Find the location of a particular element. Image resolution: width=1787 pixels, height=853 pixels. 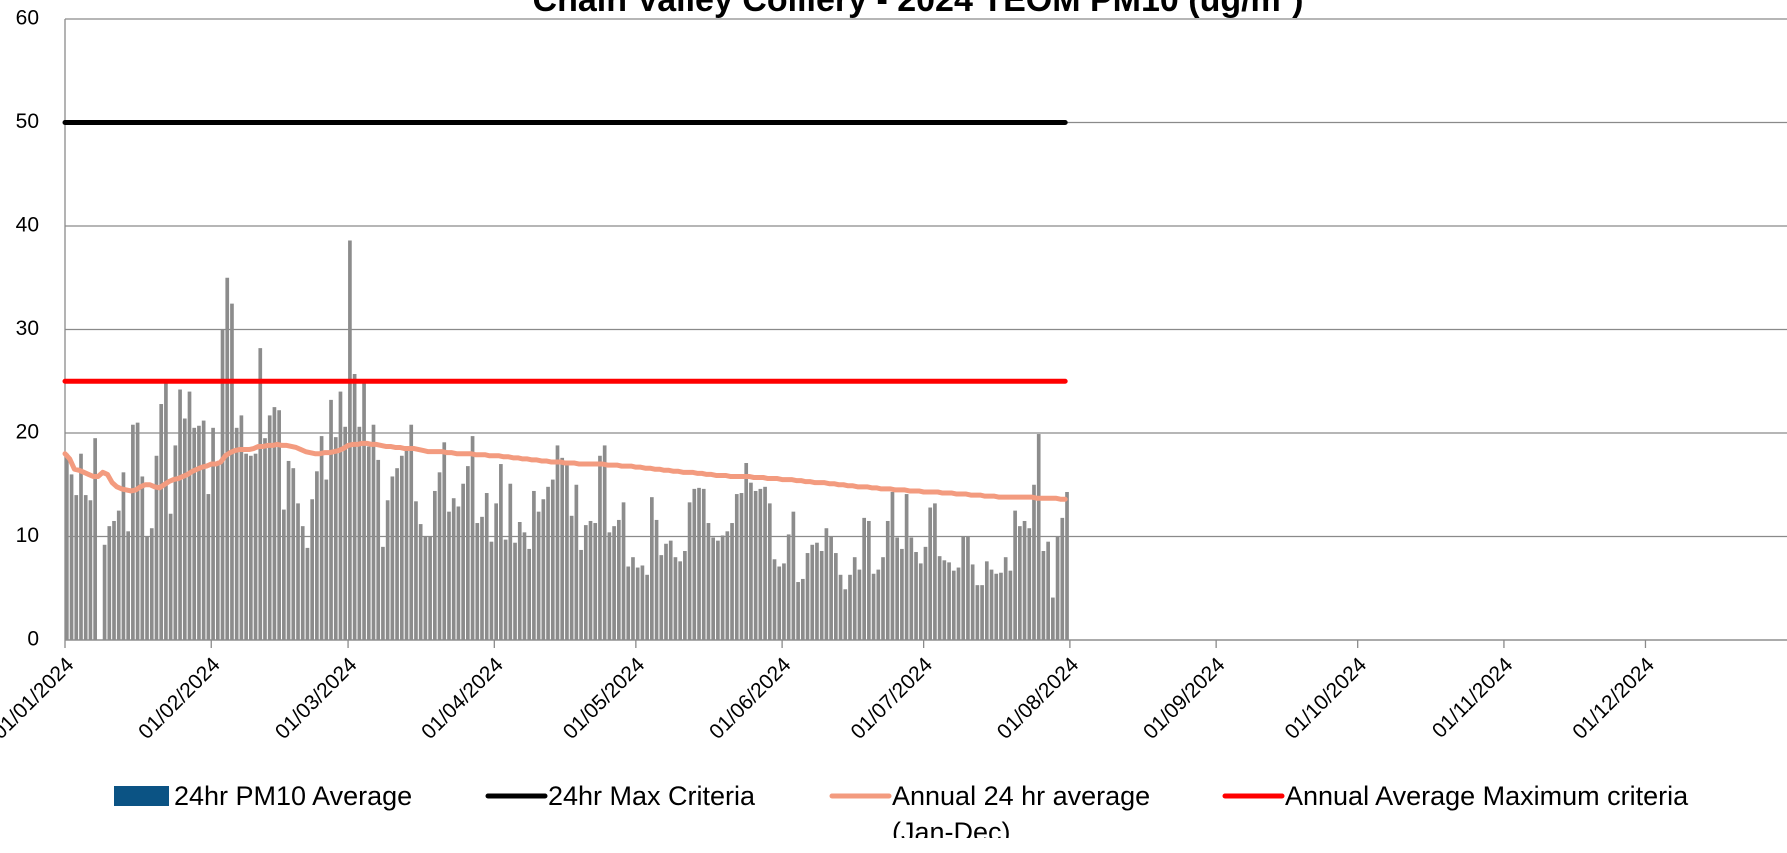

legend-label: Annual Average Maximum criteria is located at coordinates (1487, 796).